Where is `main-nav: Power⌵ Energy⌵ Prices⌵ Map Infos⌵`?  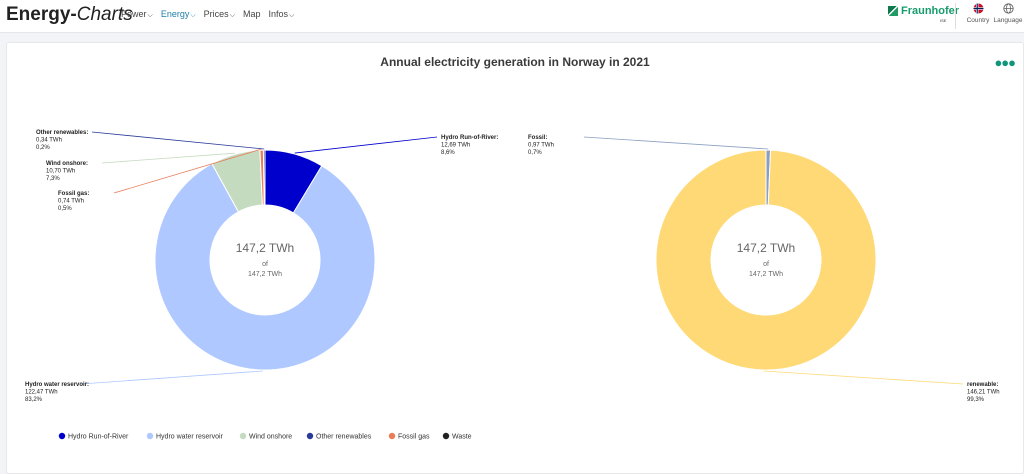
main-nav: Power⌵ Energy⌵ Prices⌵ Map Infos⌵ is located at coordinates (207, 14).